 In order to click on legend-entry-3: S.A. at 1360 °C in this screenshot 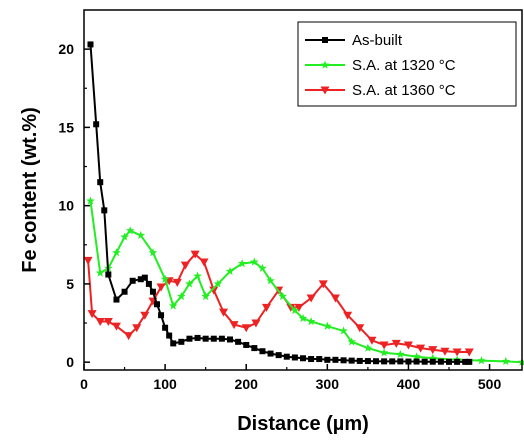, I will do `click(380, 90)`.